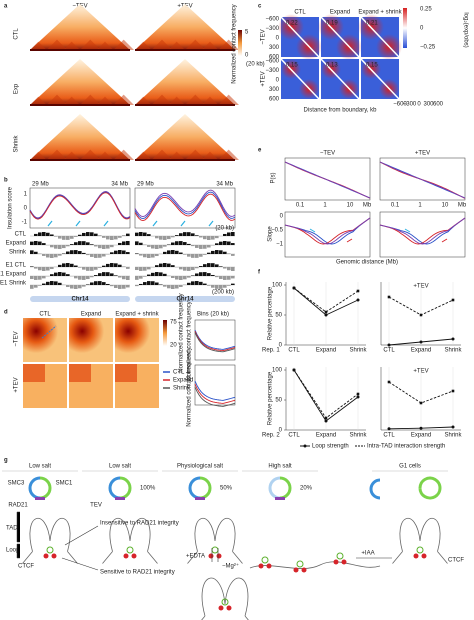 The image size is (474, 620). I want to click on label: log₂(exp/obs), so click(465, 29).